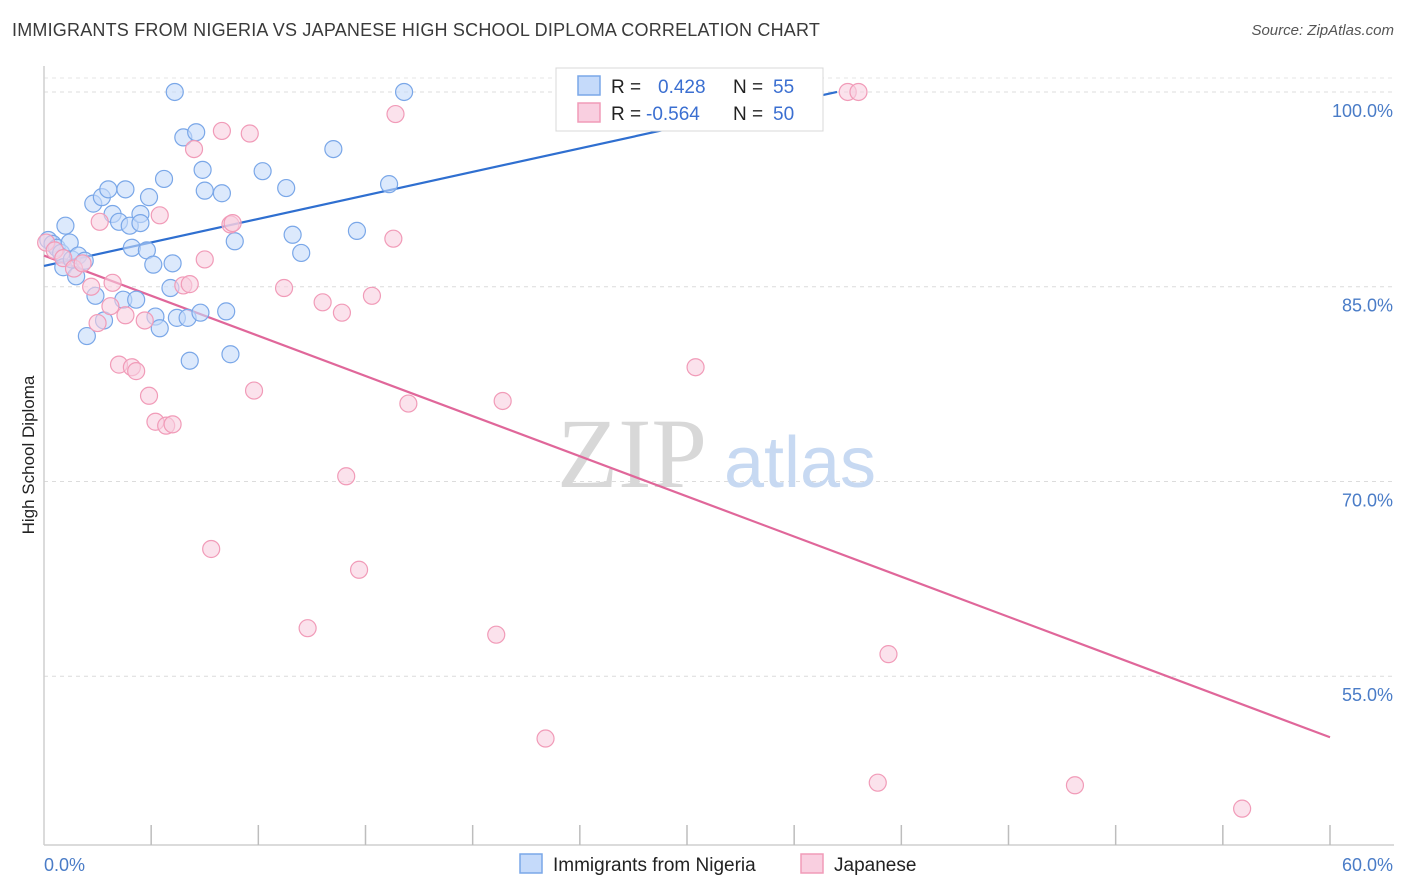 Image resolution: width=1406 pixels, height=892 pixels. I want to click on stats-n-value-1: 55, so click(783, 87).